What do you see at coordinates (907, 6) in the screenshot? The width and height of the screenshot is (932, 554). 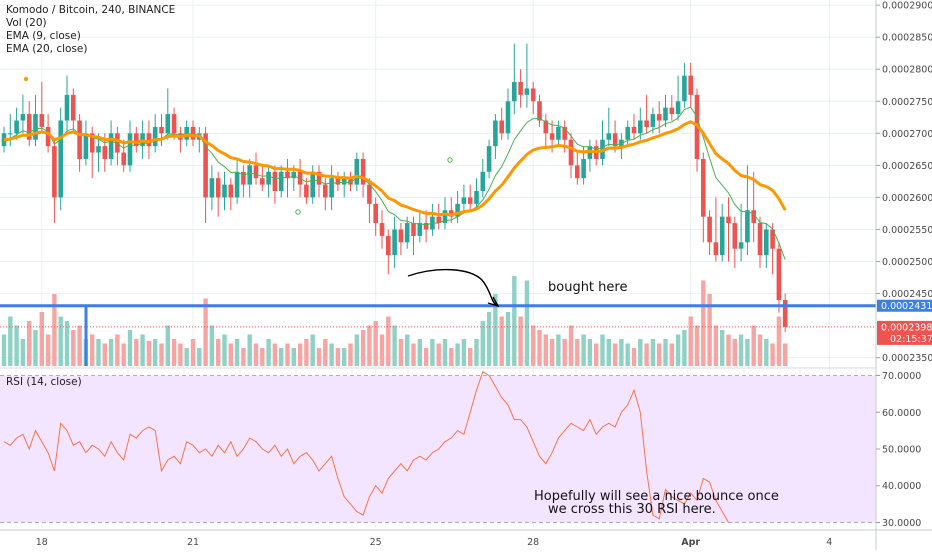 I see `price-tick-label: 0.0002900` at bounding box center [907, 6].